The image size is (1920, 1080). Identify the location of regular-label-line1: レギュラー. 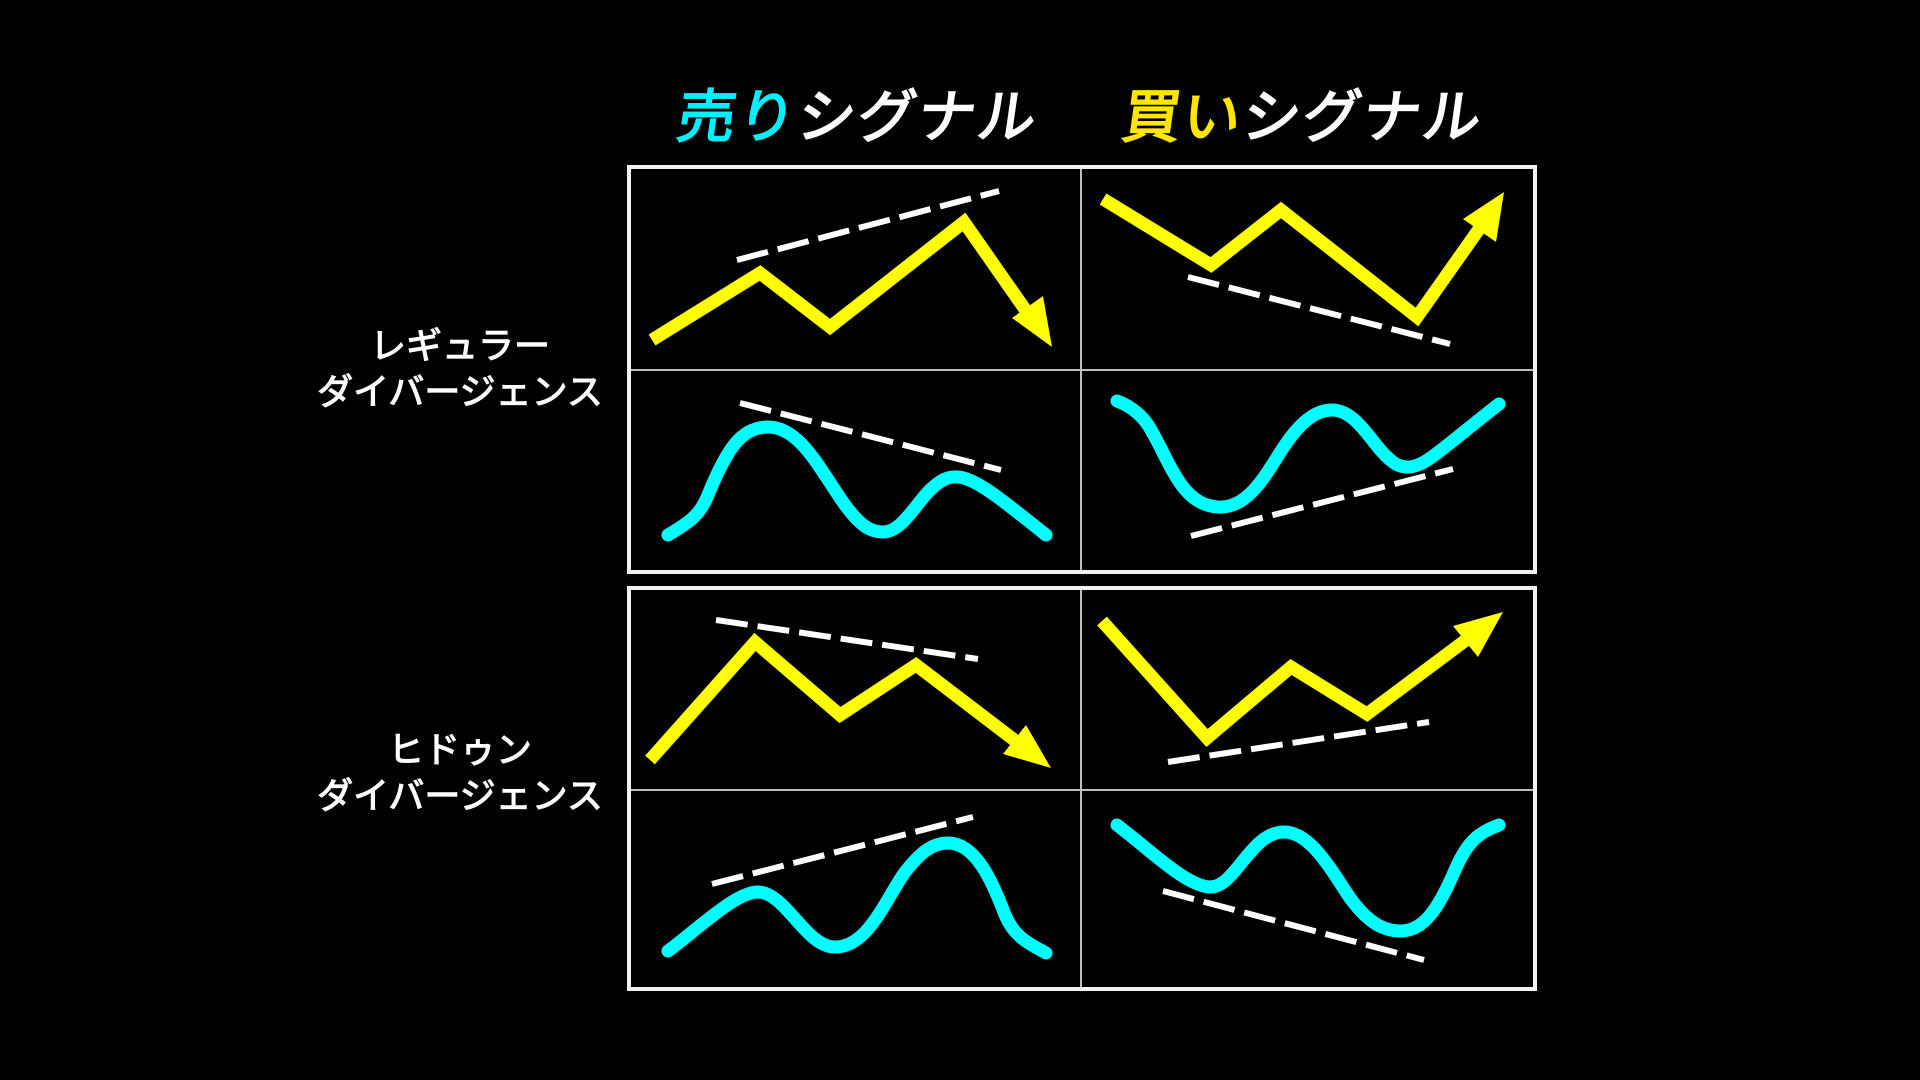
(459, 346).